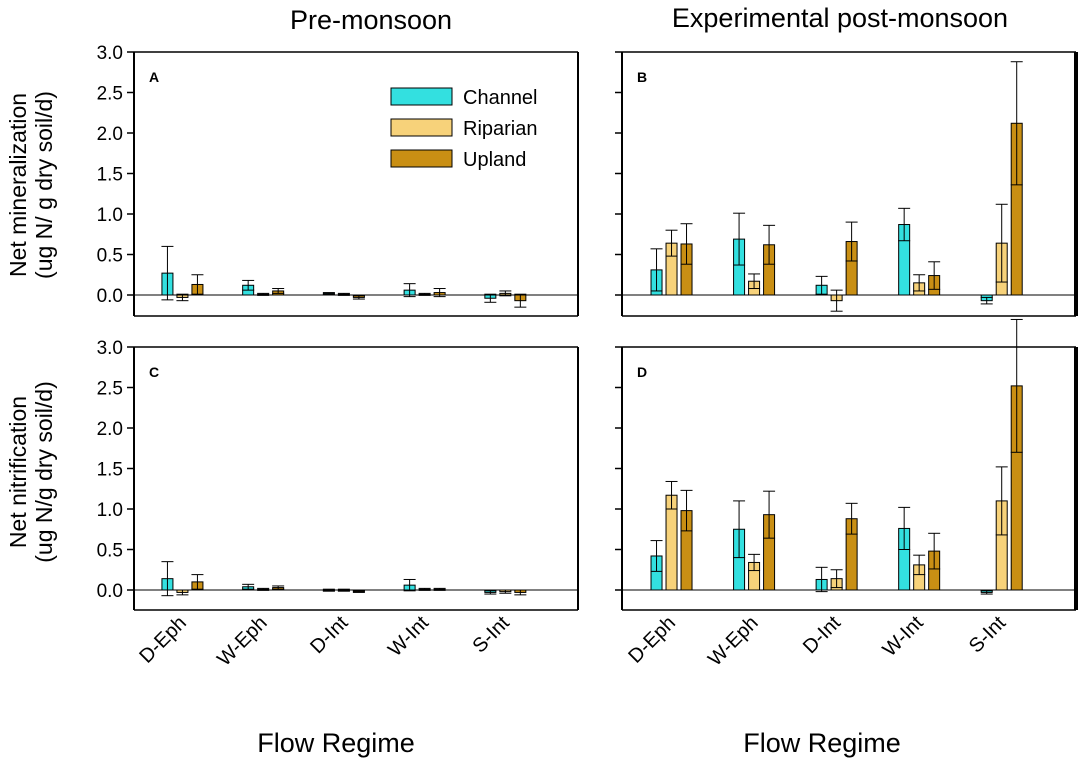  Describe the element at coordinates (500, 98) in the screenshot. I see `legend-label-channel: Channel` at that location.